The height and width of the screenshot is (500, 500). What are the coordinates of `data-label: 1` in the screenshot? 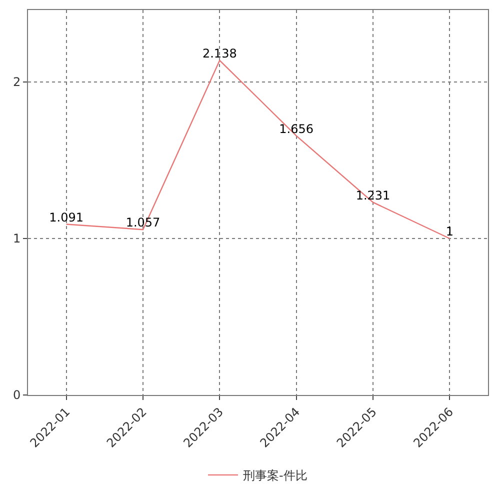 It's located at (450, 231).